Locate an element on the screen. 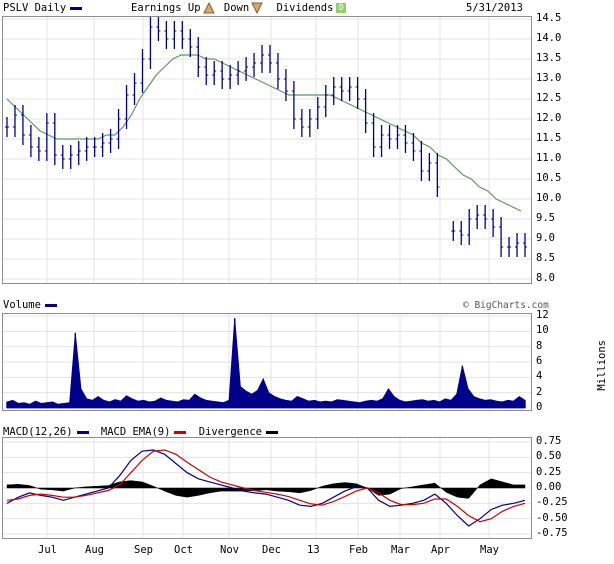  macd-legend: MACD(12,26) MACD EMA(9) Divergence is located at coordinates (140, 432).